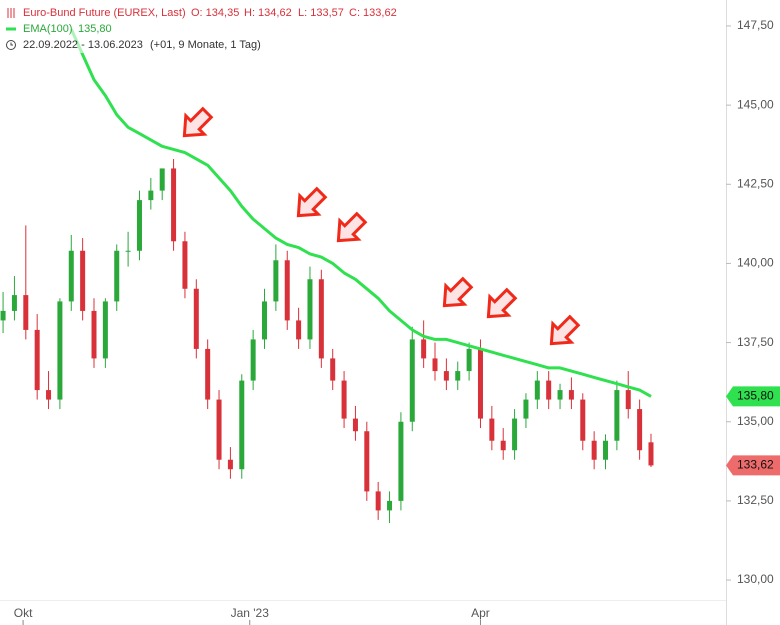  I want to click on y-tick-label: 130,00, so click(755, 579).